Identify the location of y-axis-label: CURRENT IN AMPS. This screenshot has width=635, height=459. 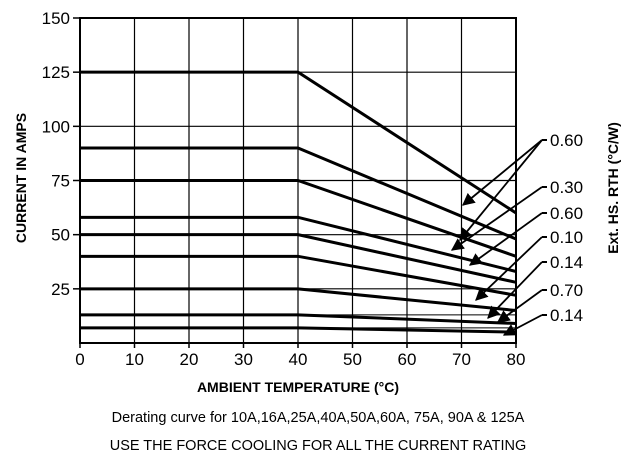
(21, 178).